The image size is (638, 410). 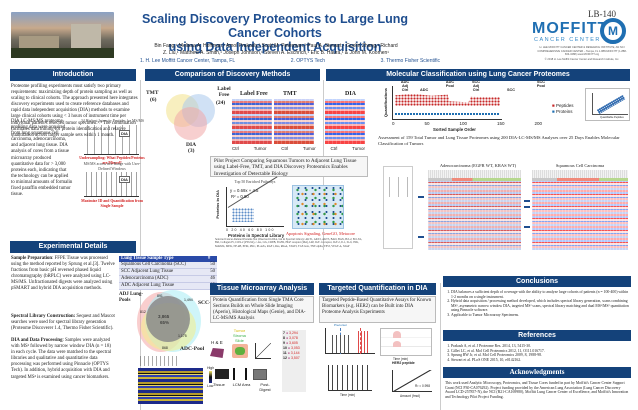 I want to click on proteome-heatmap, so click(x=170, y=386).